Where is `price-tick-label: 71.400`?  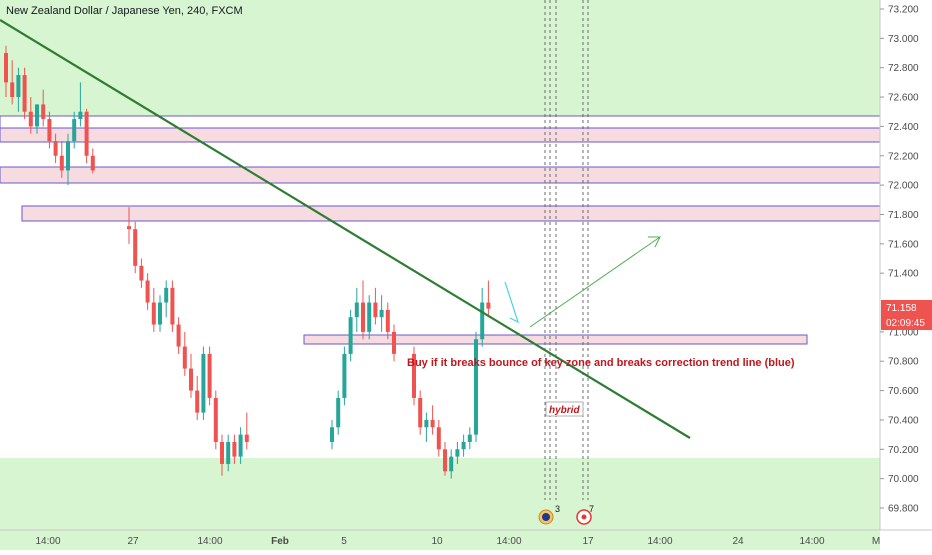
price-tick-label: 71.400 is located at coordinates (903, 274).